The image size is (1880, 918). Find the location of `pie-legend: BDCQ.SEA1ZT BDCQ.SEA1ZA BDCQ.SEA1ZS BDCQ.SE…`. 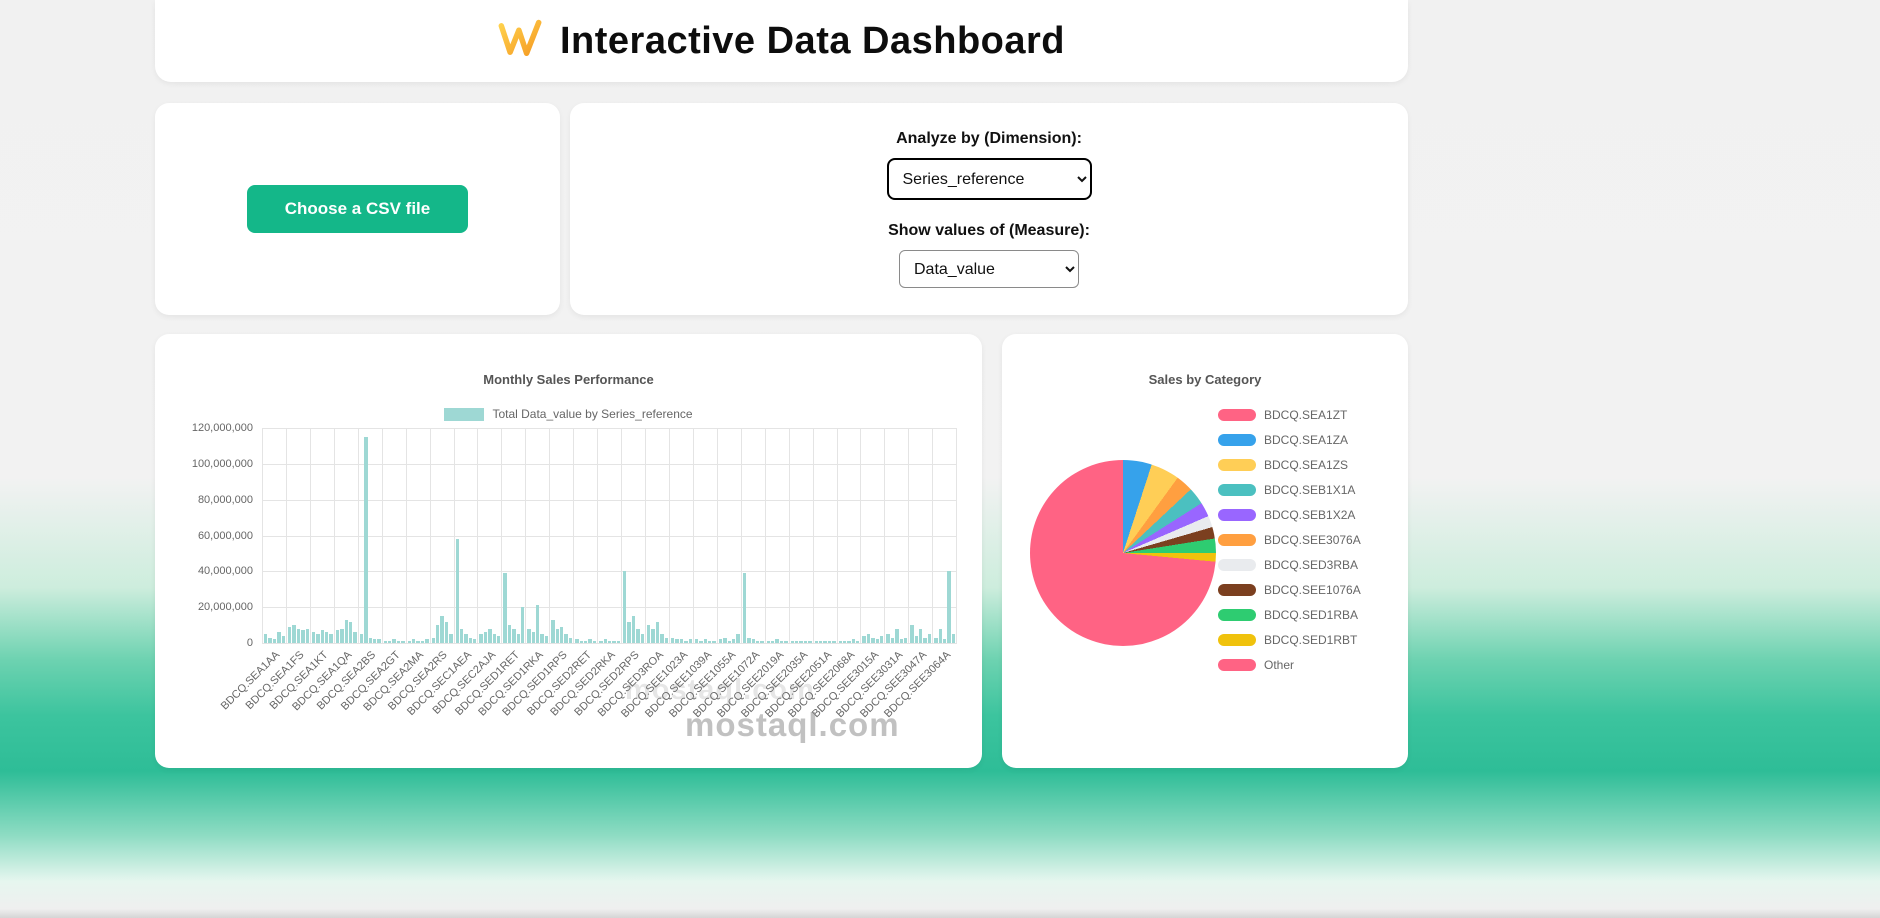

pie-legend: BDCQ.SEA1ZT BDCQ.SEA1ZA BDCQ.SEA1ZS BDCQ.SE… is located at coordinates (1289, 540).